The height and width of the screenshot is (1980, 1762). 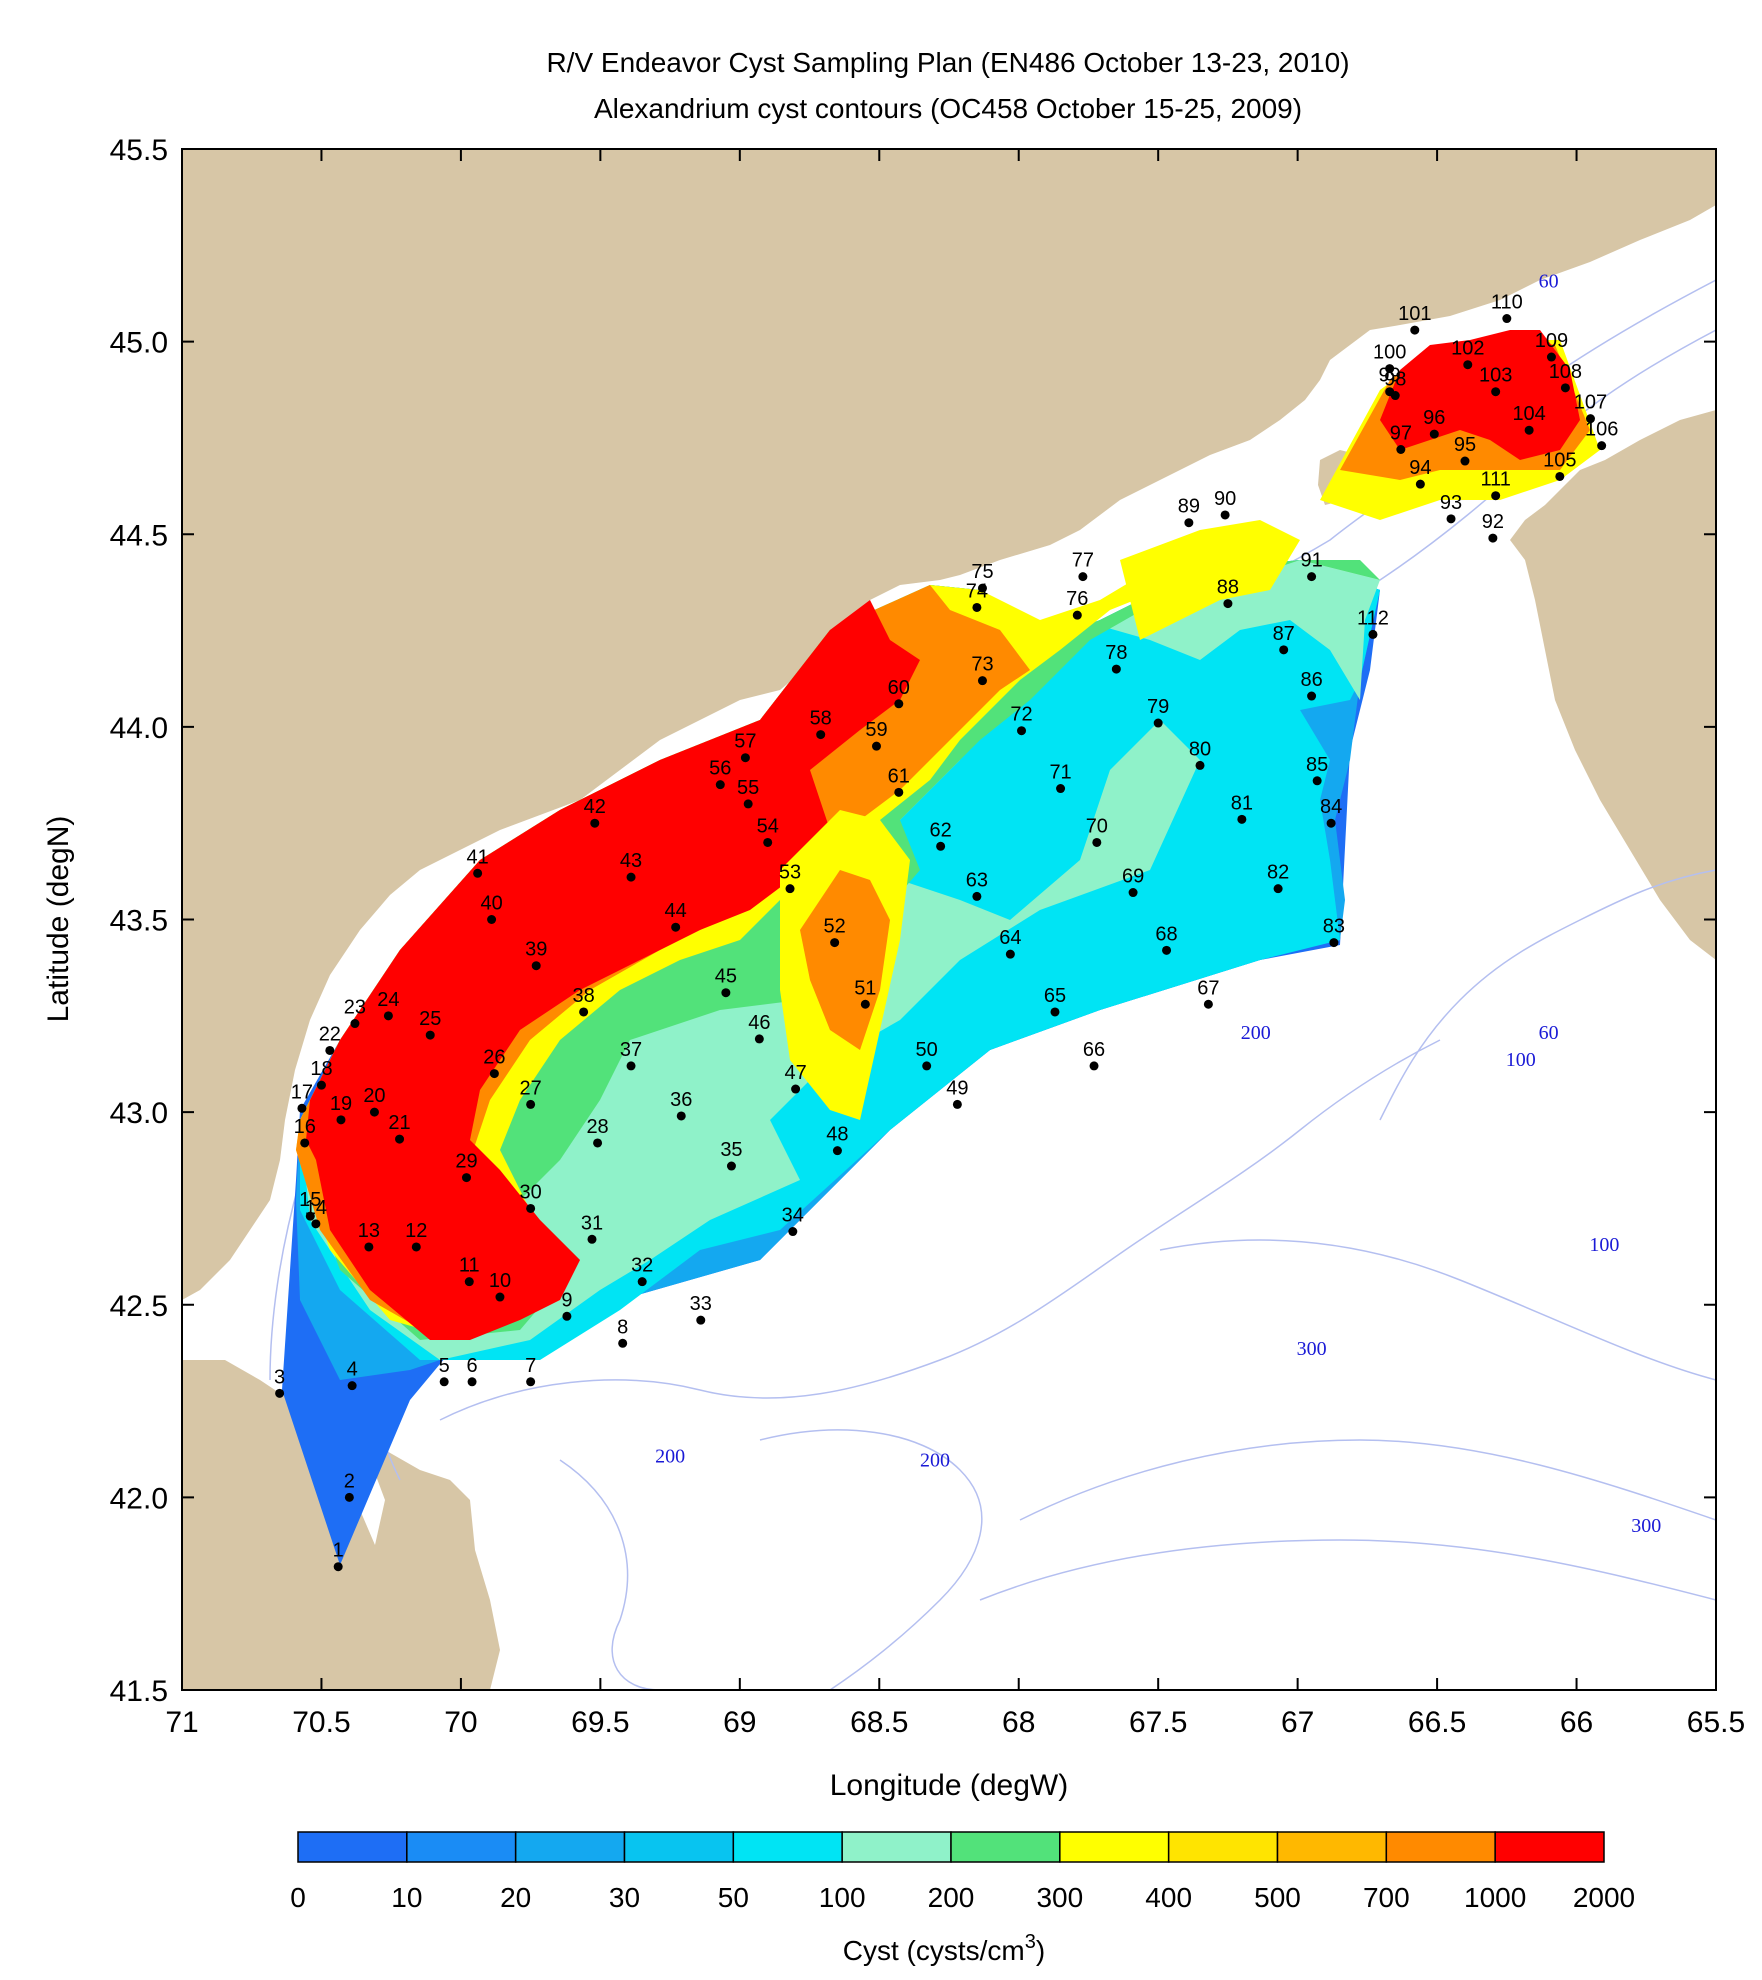 I want to click on station-label: 18, so click(x=321, y=1069).